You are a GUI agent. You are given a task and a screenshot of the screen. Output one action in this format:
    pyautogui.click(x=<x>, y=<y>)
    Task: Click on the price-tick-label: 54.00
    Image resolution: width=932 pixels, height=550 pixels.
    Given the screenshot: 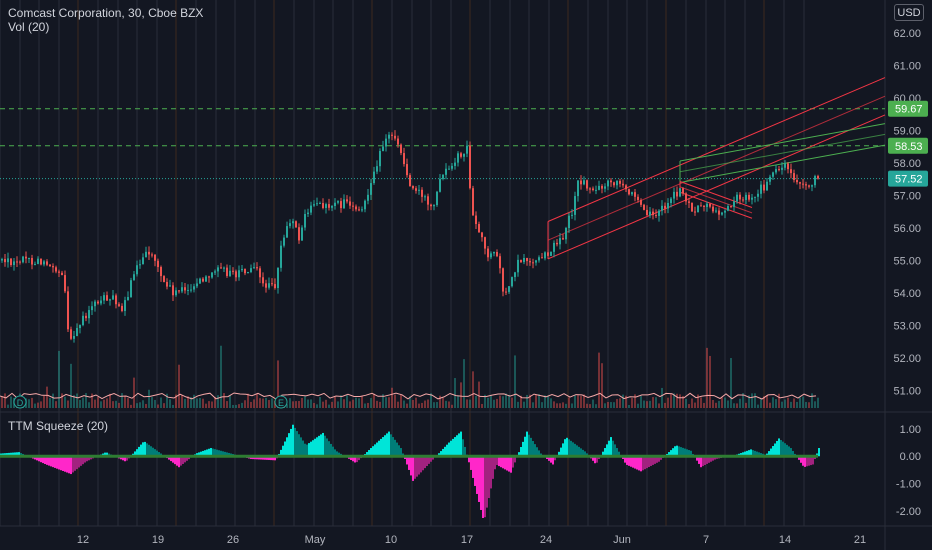 What is the action you would take?
    pyautogui.click(x=907, y=294)
    